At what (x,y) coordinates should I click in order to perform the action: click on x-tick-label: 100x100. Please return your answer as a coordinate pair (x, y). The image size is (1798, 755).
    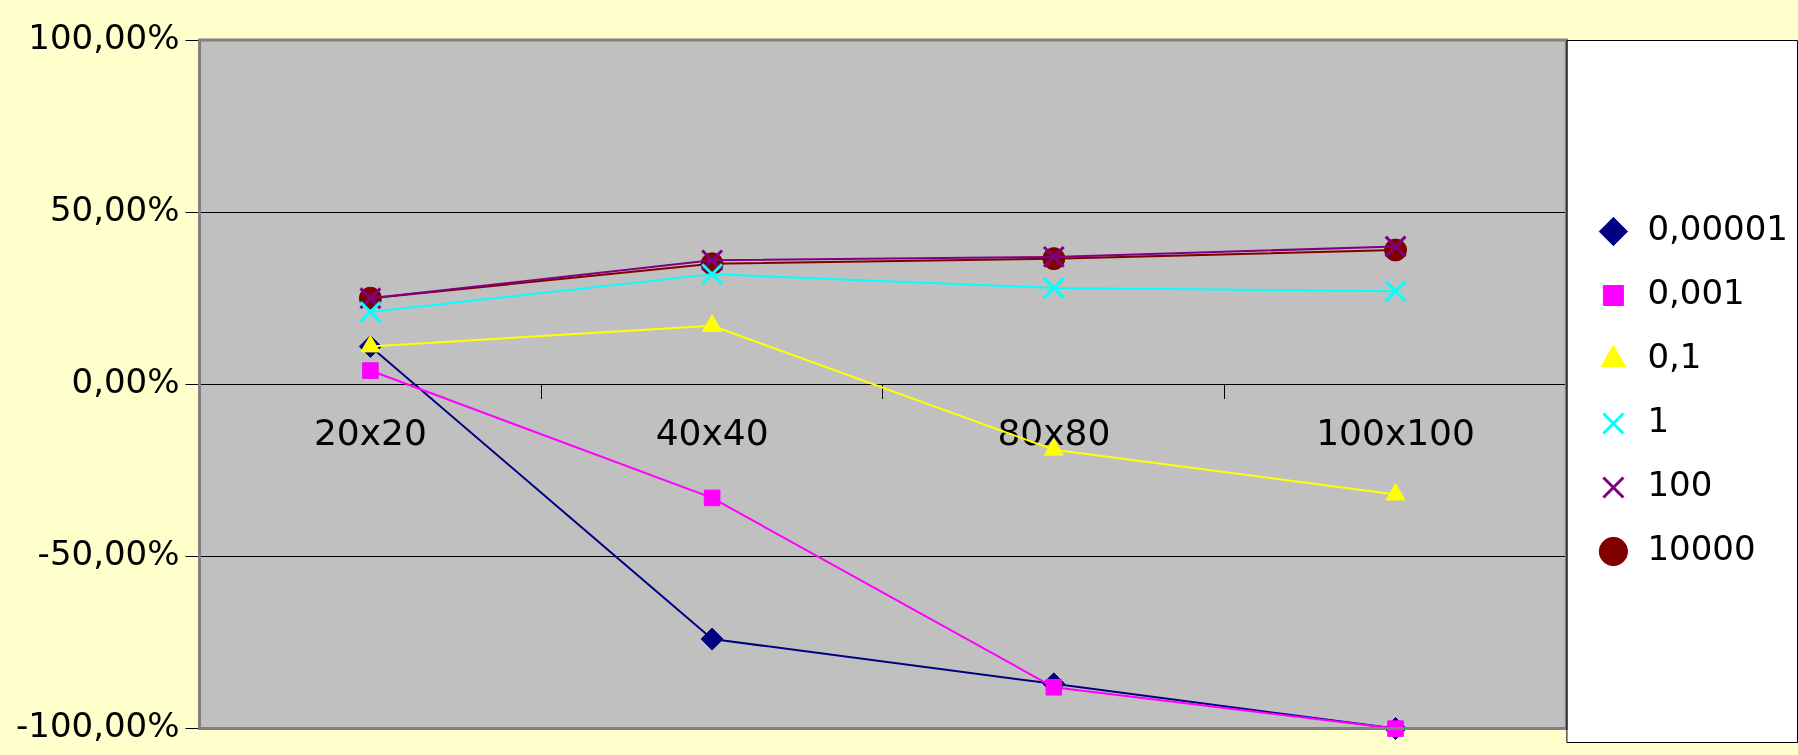
    Looking at the image, I should click on (1395, 433).